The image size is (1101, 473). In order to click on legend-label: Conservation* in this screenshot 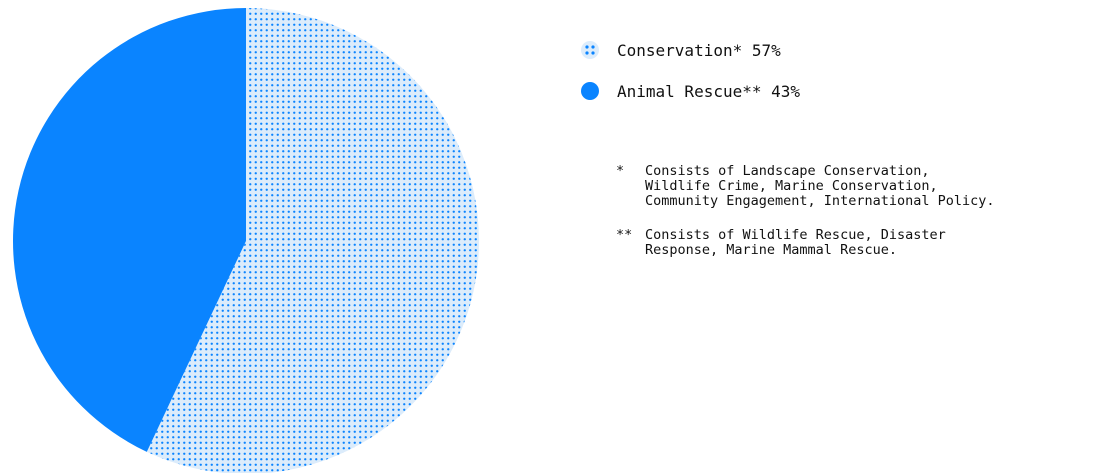, I will do `click(680, 50)`.